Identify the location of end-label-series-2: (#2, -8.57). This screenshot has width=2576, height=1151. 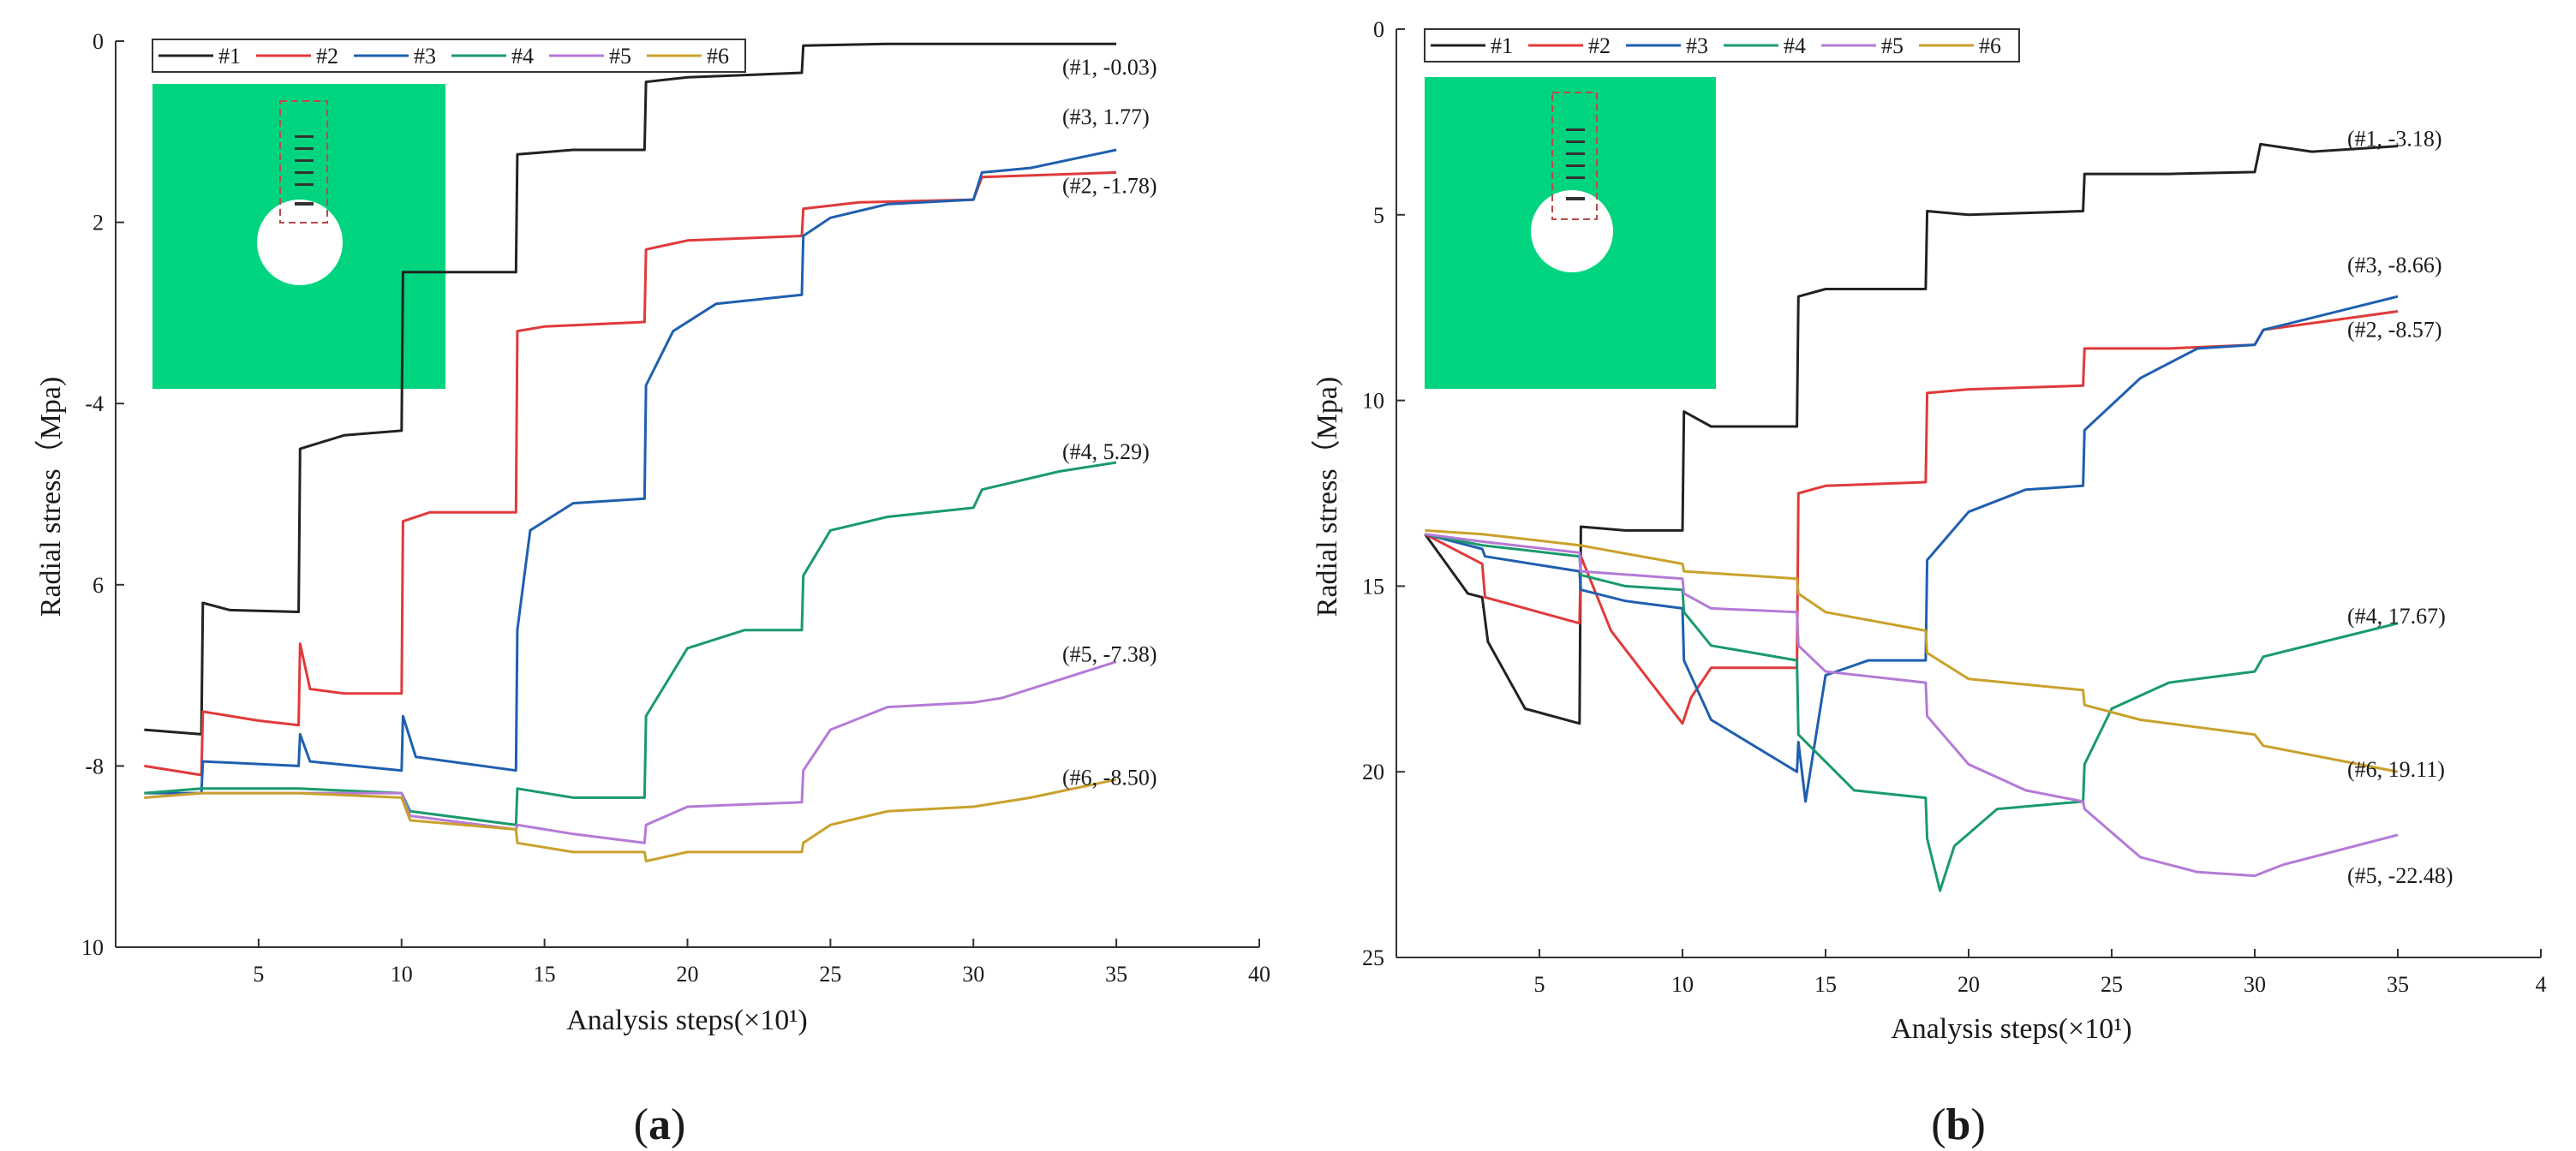
(2394, 330).